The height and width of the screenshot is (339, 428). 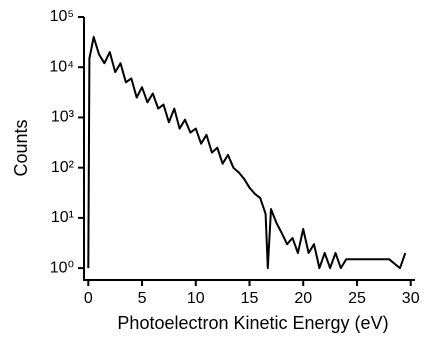 What do you see at coordinates (411, 298) in the screenshot?
I see `x-tick-label: 30` at bounding box center [411, 298].